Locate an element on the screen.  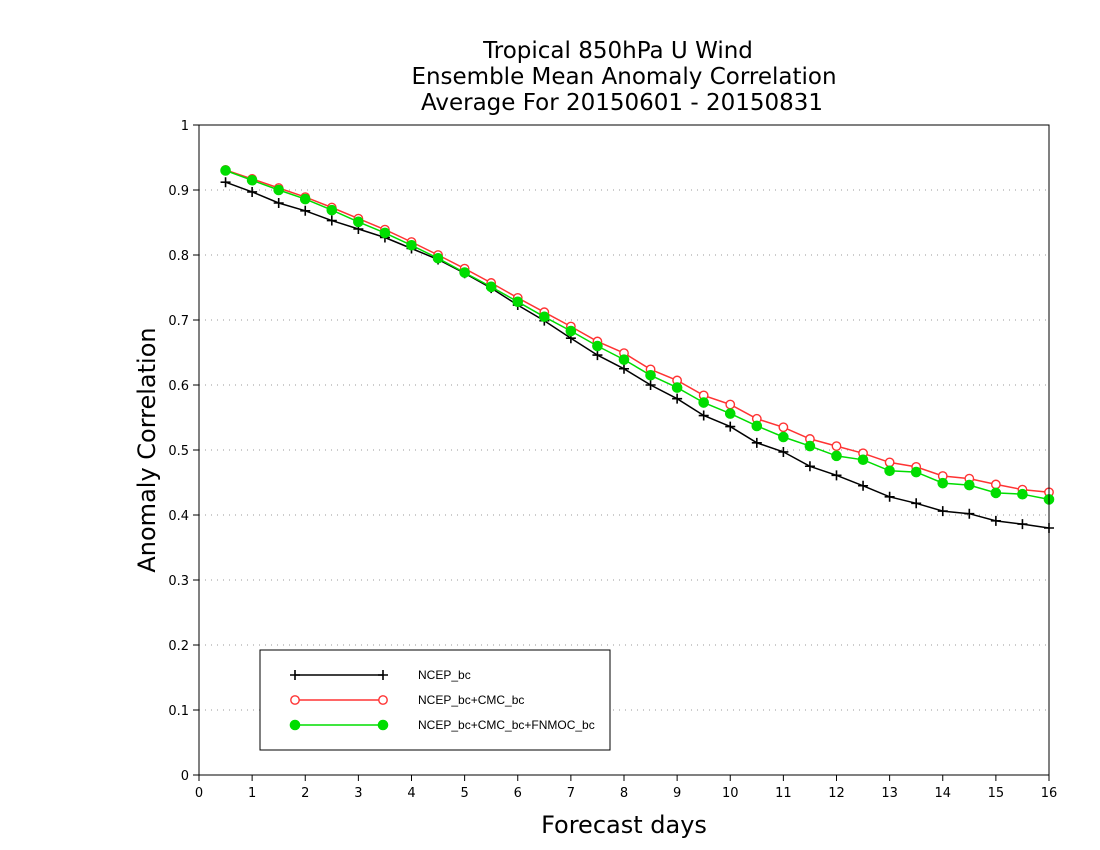
chart-title-line-2: Ensemble Mean Anomaly Correlation is located at coordinates (623, 77).